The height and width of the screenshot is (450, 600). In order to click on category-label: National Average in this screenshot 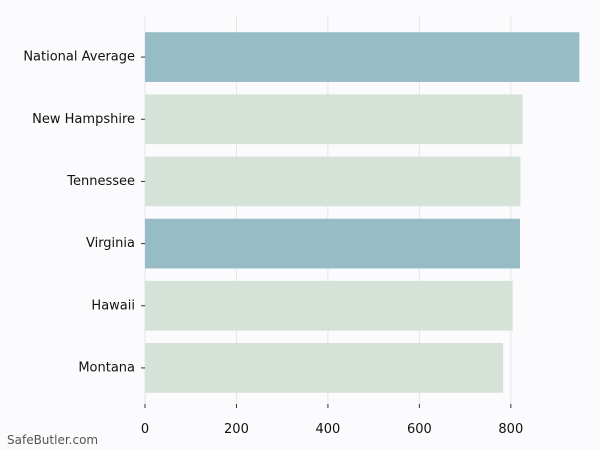, I will do `click(79, 57)`.